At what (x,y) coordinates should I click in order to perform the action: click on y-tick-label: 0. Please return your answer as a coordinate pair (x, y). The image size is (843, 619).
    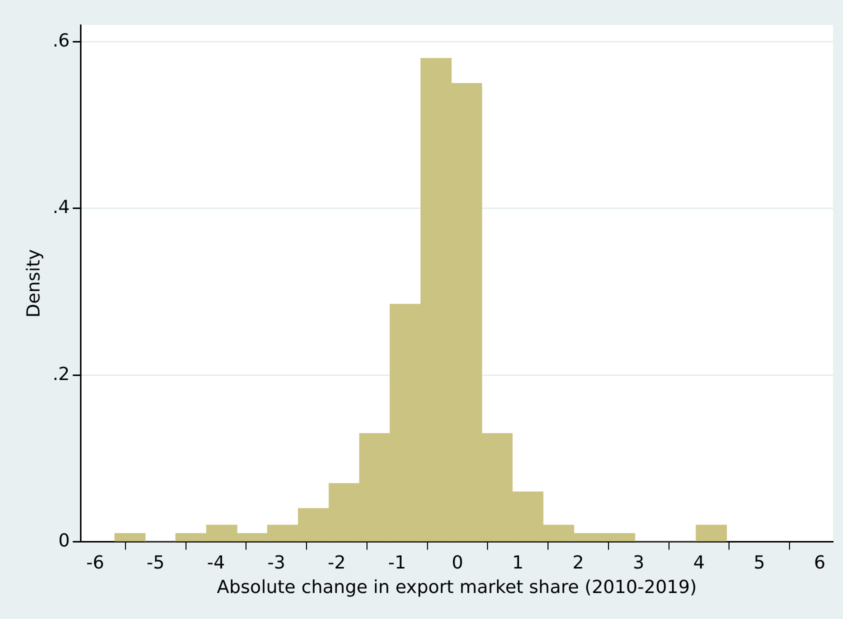
    Looking at the image, I should click on (64, 541).